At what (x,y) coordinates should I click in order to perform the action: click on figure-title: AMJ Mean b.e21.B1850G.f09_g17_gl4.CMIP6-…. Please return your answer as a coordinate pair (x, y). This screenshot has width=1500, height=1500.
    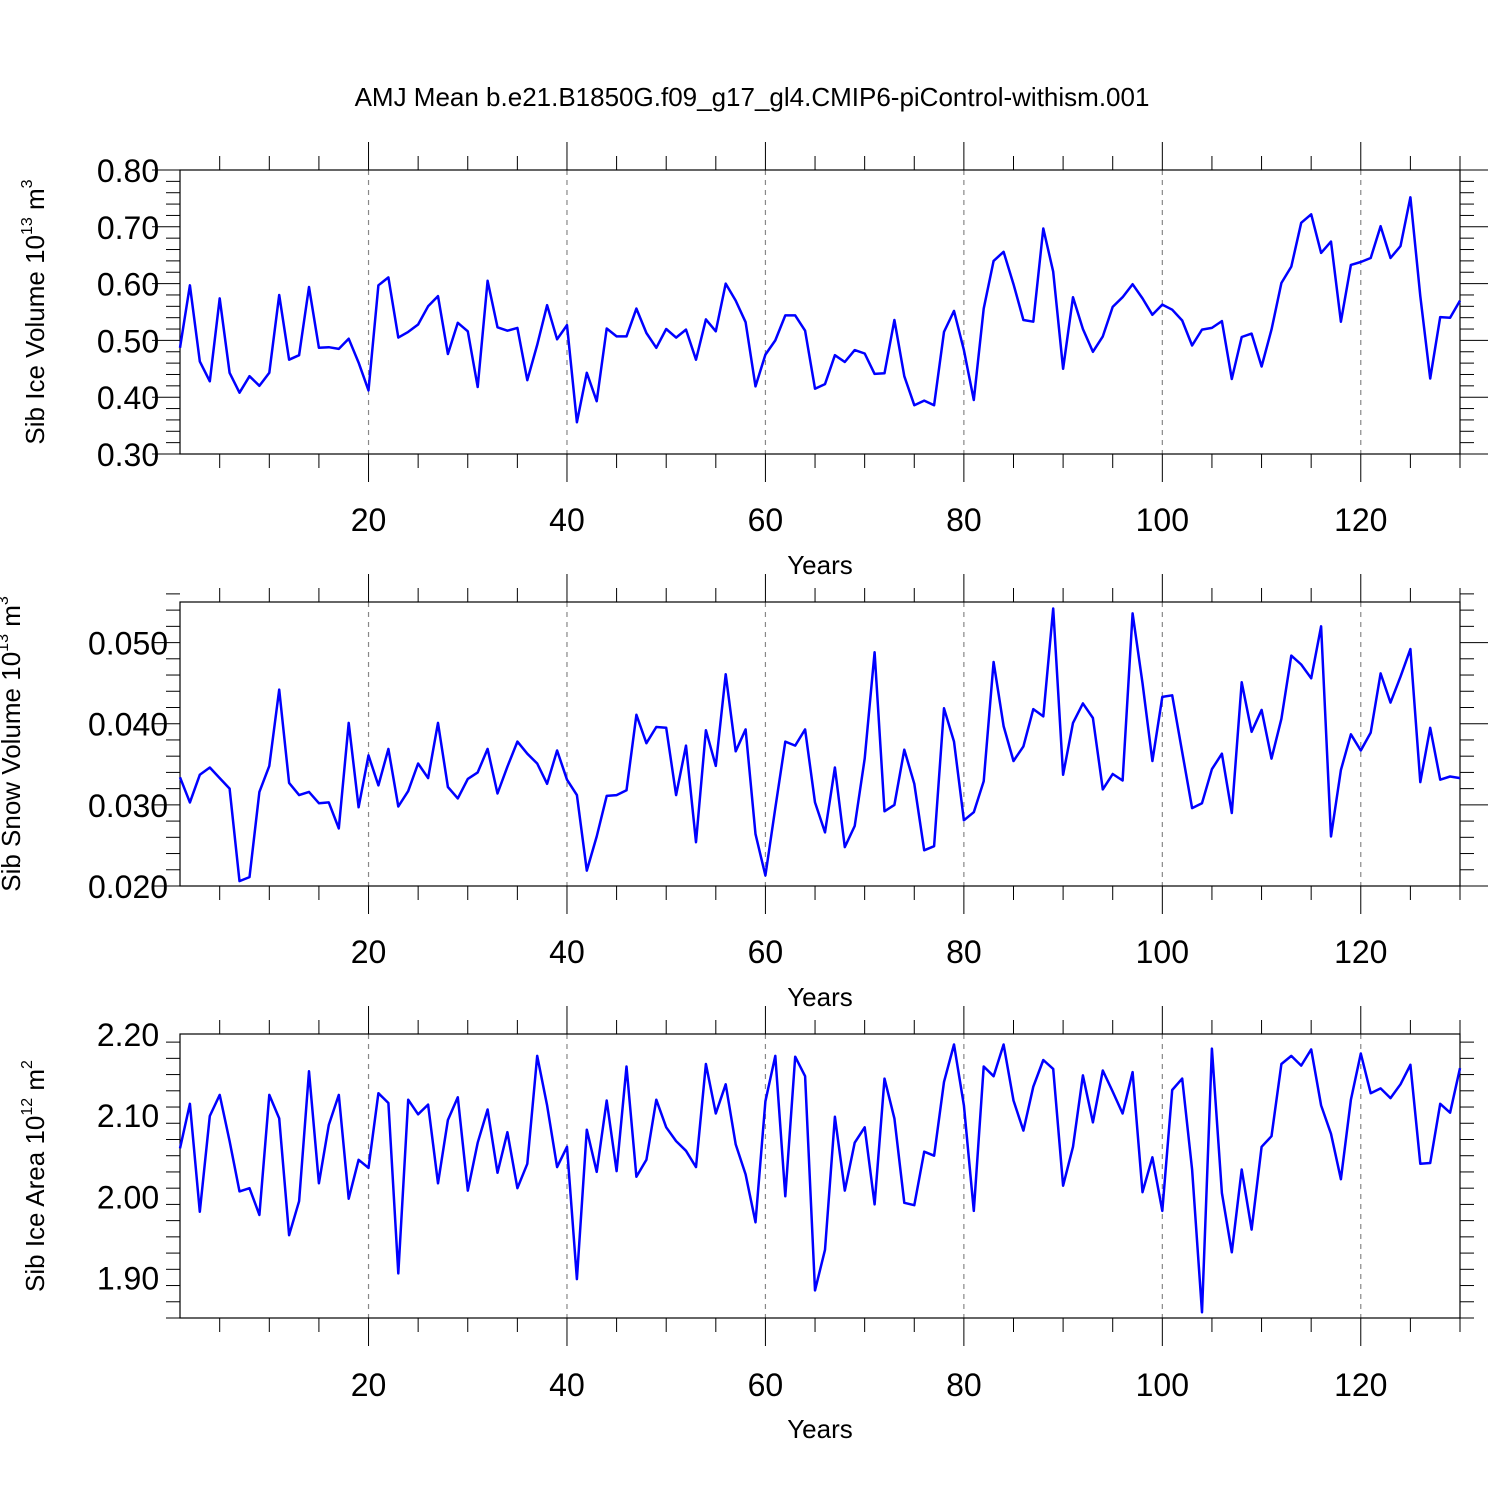
    Looking at the image, I should click on (752, 97).